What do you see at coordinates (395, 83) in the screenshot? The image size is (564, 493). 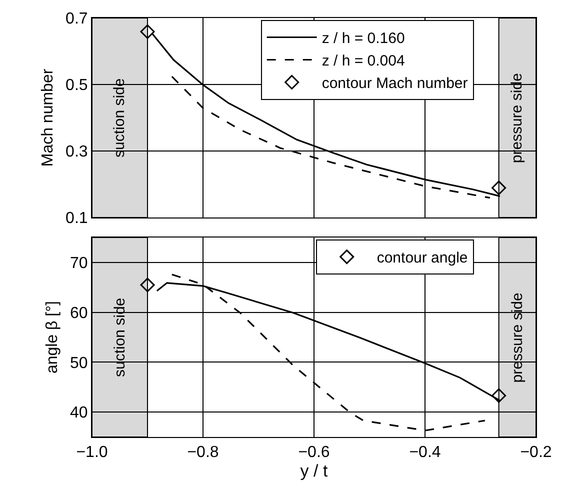 I see `legend-label: contour Mach number` at bounding box center [395, 83].